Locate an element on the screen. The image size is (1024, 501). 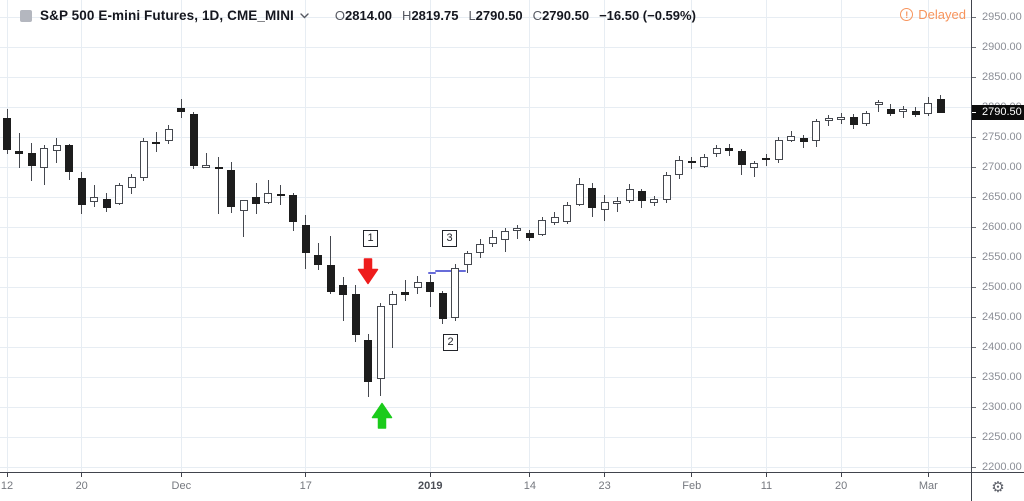
gear-icon: ⚙ is located at coordinates (998, 487).